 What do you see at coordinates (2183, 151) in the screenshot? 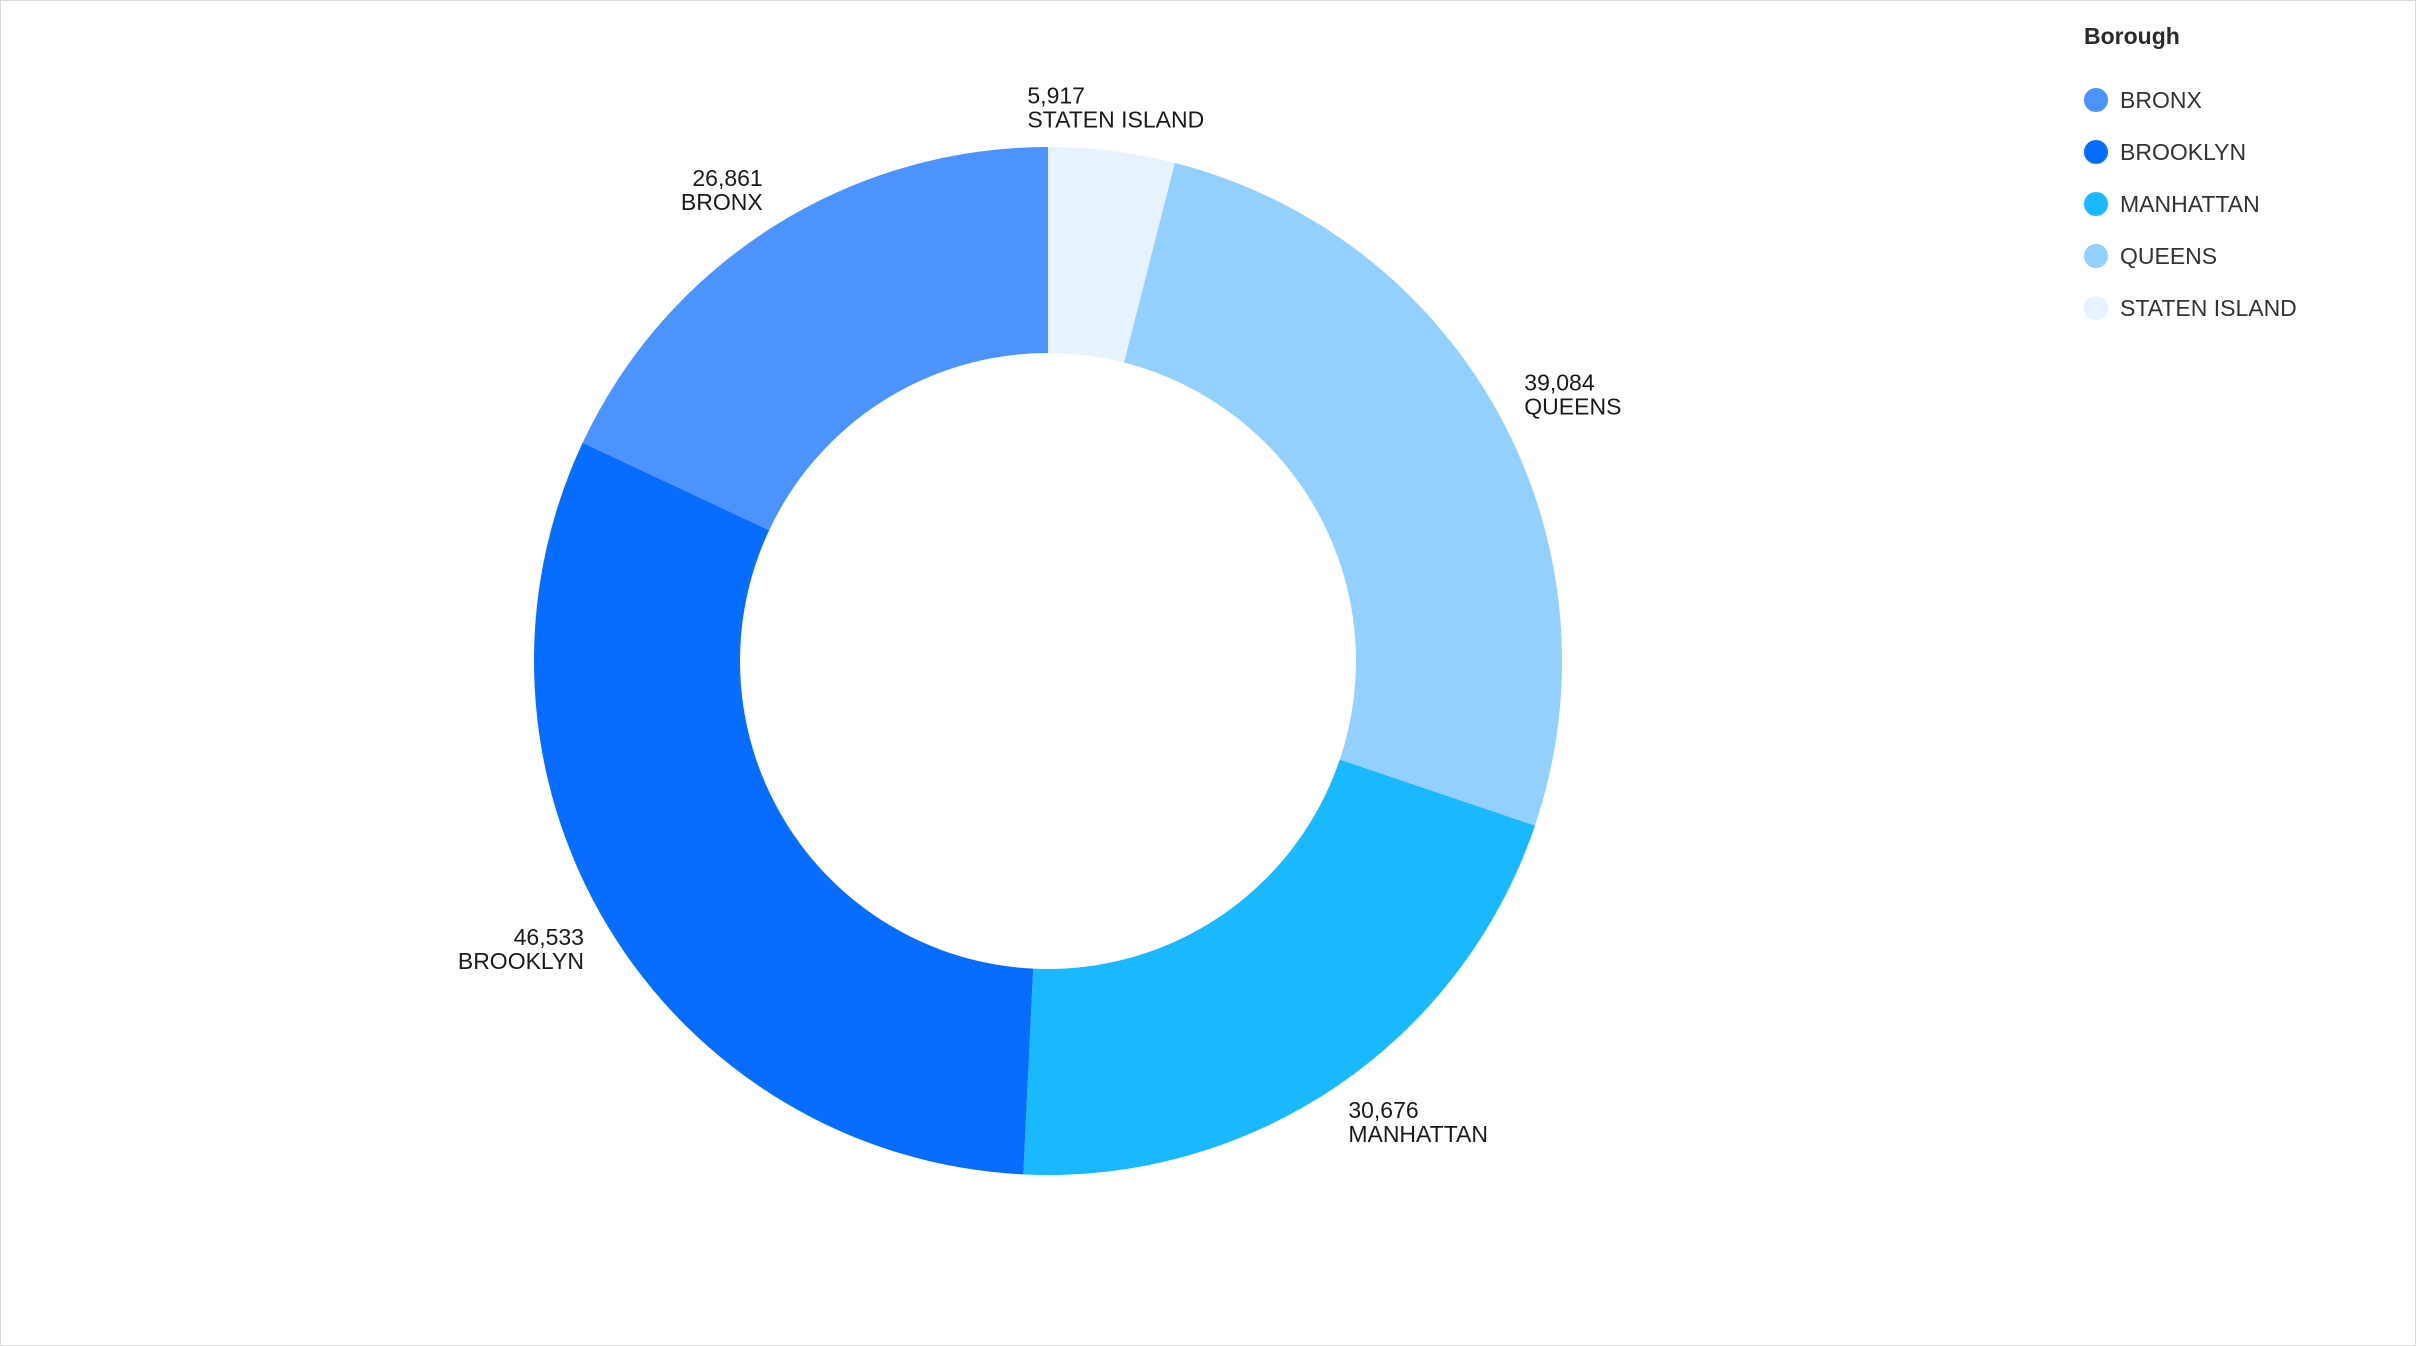
I see `legend-label: BROOKLYN` at bounding box center [2183, 151].